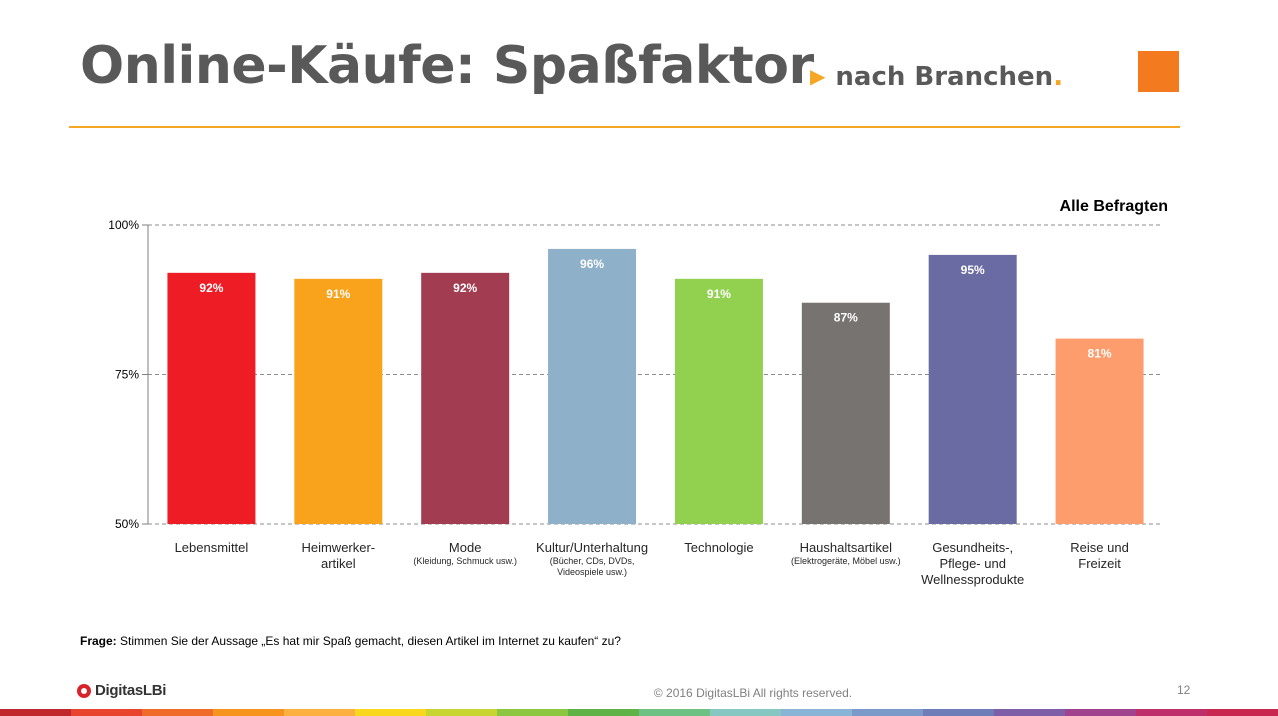 Image resolution: width=1278 pixels, height=716 pixels. What do you see at coordinates (1113, 206) in the screenshot?
I see `base-label: Alle Befragten` at bounding box center [1113, 206].